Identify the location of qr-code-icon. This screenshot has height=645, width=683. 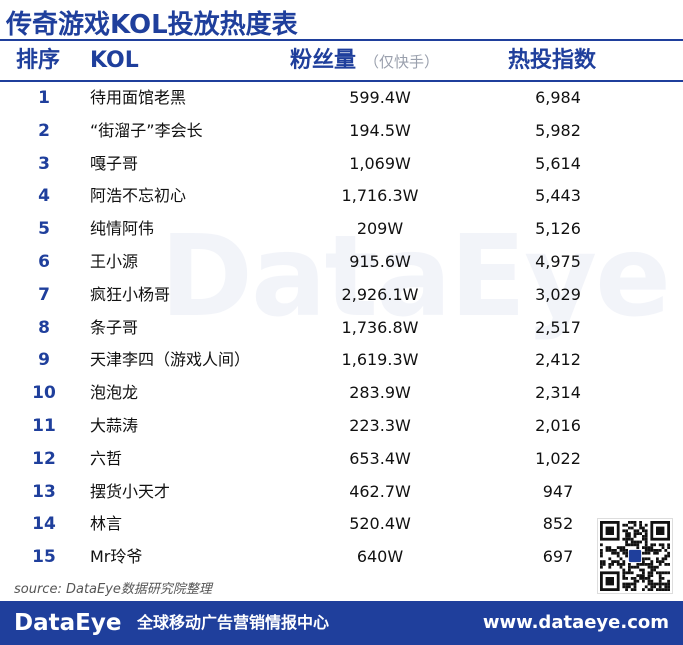
(635, 556).